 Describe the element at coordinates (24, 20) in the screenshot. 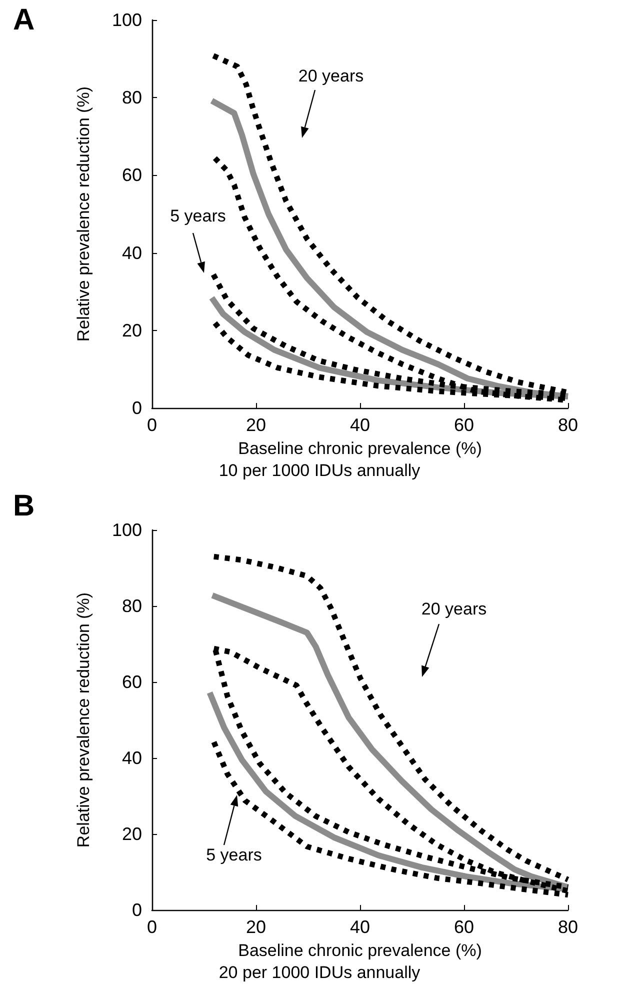

I see `chart-title: A` at that location.